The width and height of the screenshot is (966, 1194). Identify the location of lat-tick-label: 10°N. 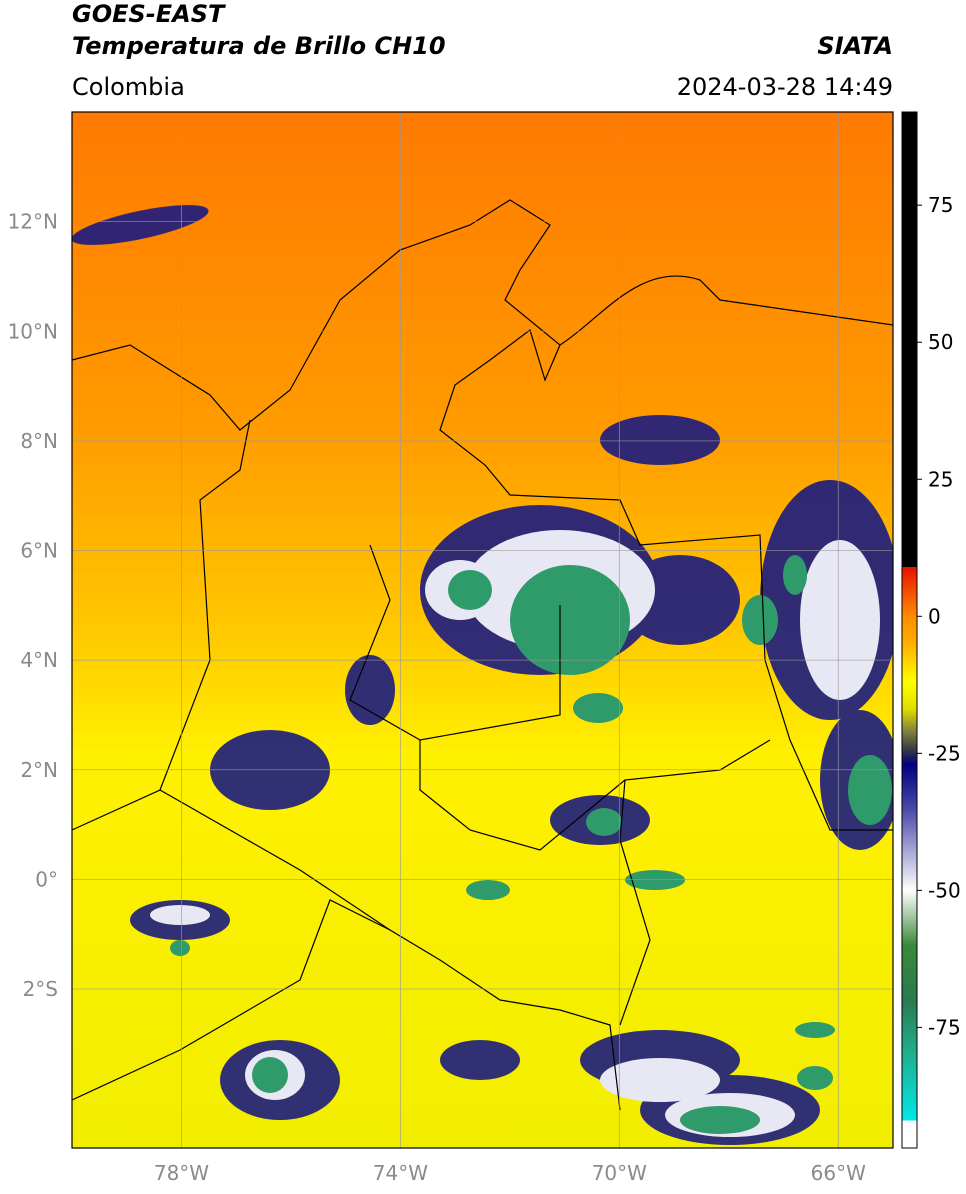
(33, 331).